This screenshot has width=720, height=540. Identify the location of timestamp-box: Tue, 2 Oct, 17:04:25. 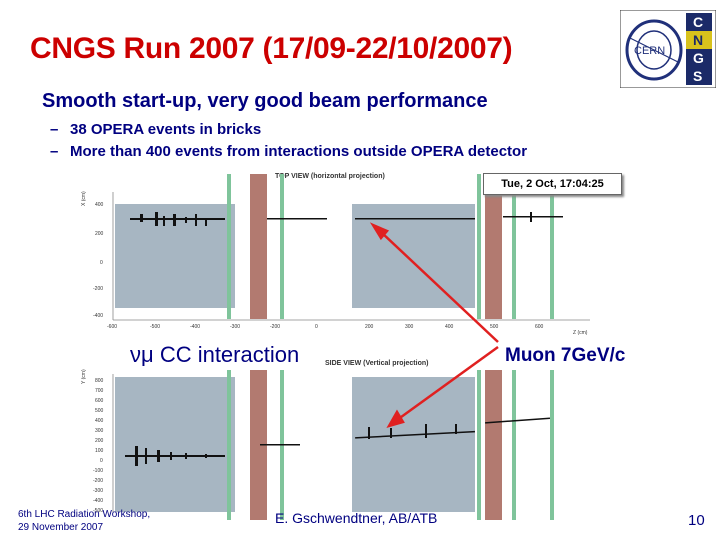
(552, 184).